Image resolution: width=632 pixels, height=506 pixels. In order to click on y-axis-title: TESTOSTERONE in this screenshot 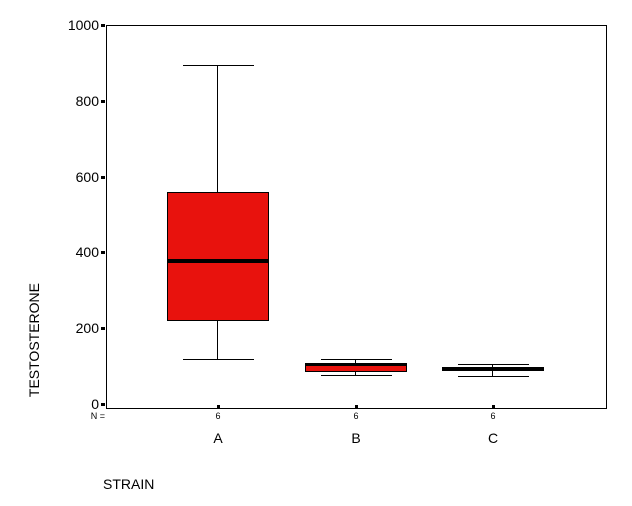, I will do `click(34, 340)`.